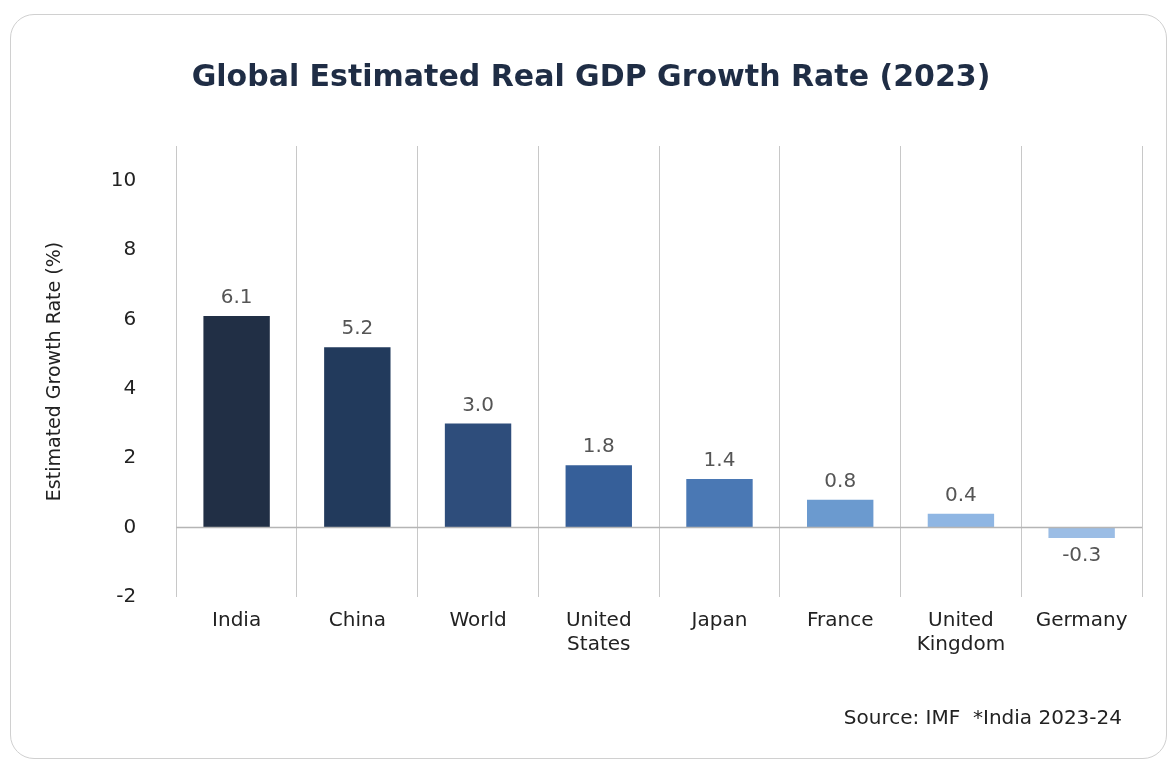 This screenshot has width=1167, height=759. I want to click on x-tick-label: United Kingdom, so click(961, 631).